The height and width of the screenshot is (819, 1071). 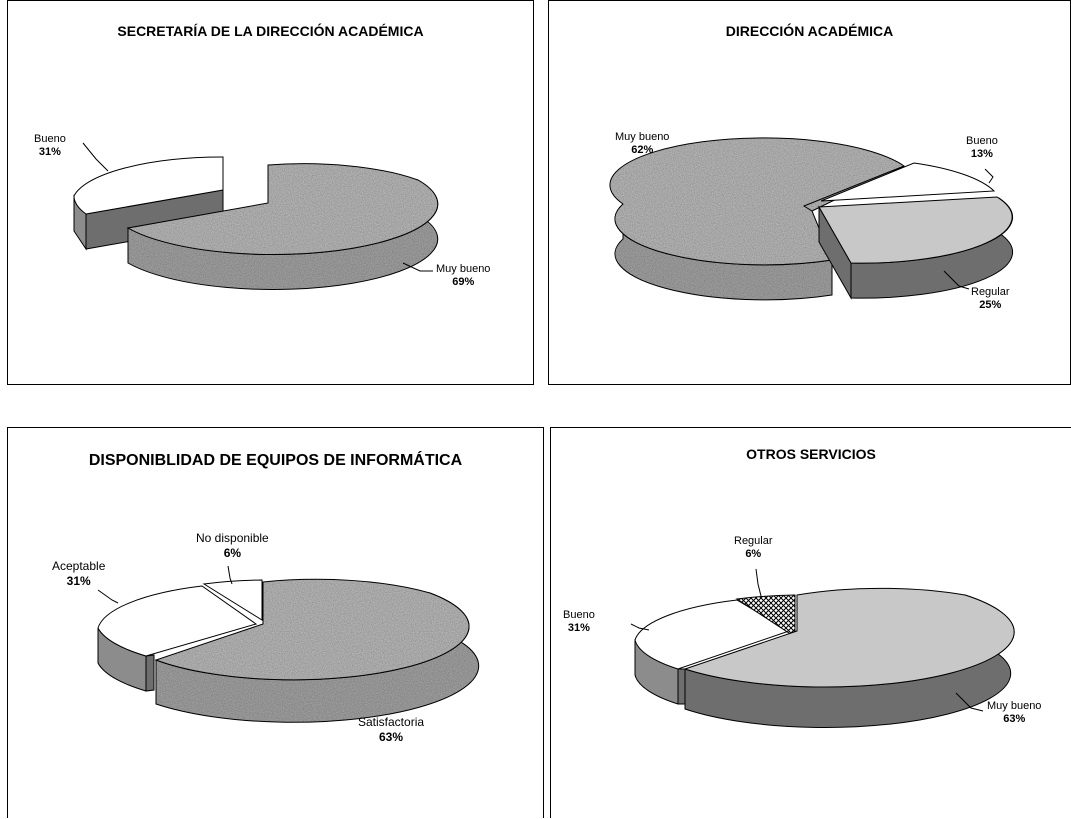 I want to click on slice-value: 25%, so click(x=990, y=305).